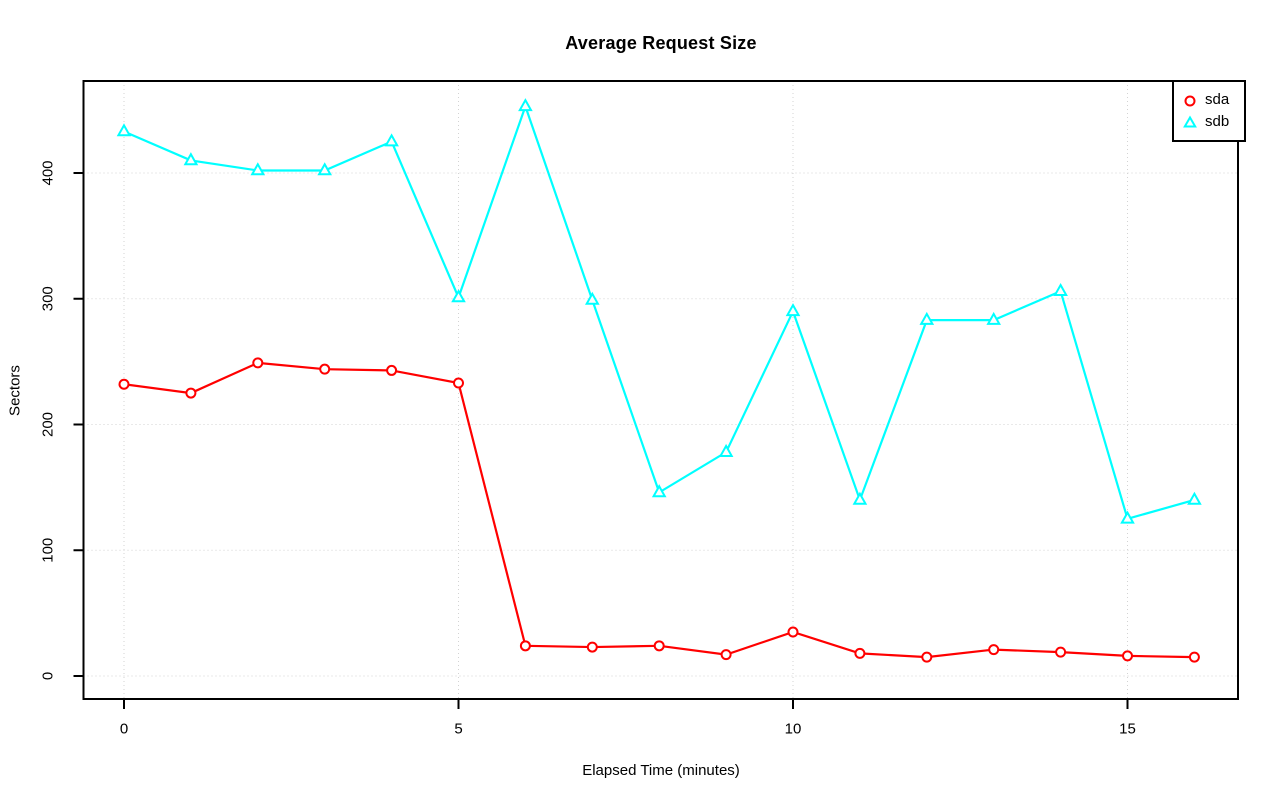  Describe the element at coordinates (793, 729) in the screenshot. I see `x-tick-label: 10` at that location.